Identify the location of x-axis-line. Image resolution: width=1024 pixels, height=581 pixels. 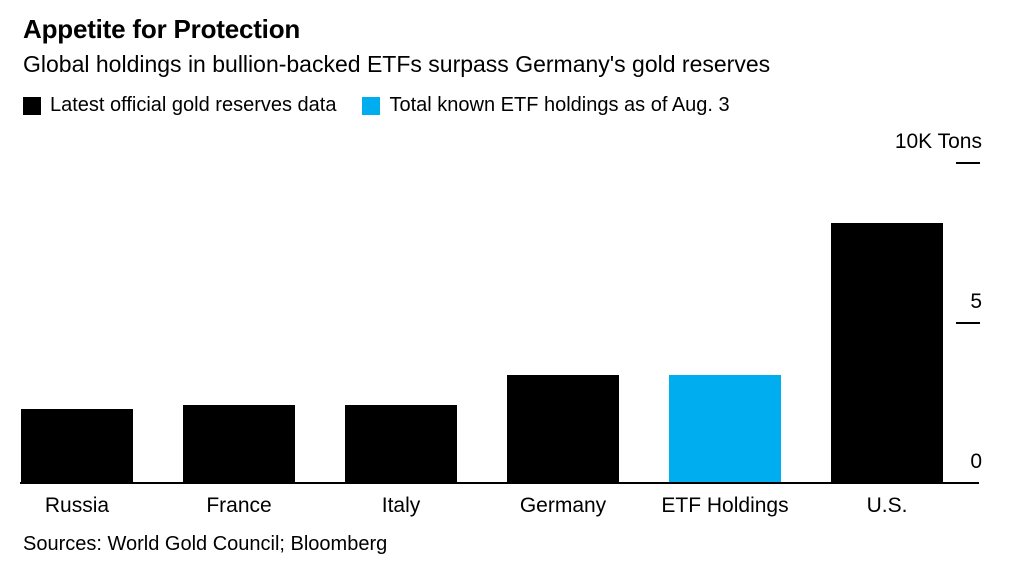
(499, 483).